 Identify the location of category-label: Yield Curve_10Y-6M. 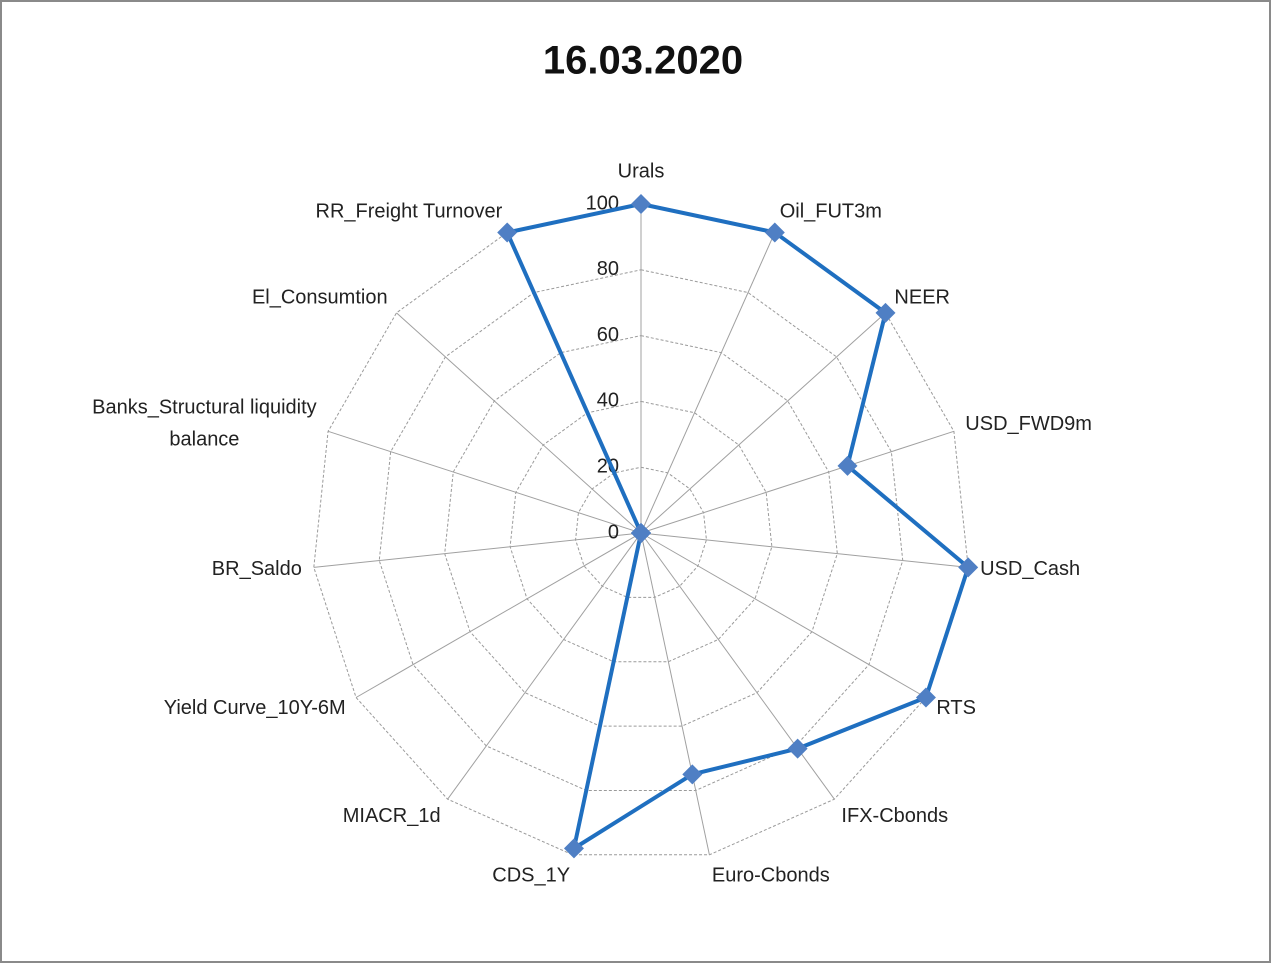
(255, 708).